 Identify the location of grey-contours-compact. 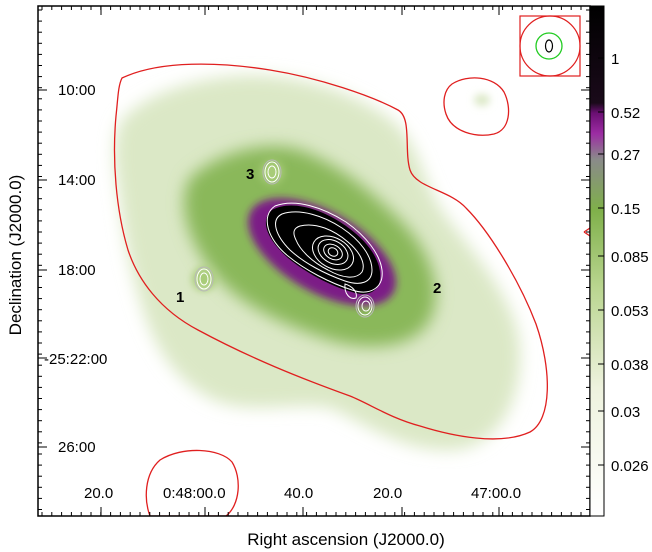
(284, 238).